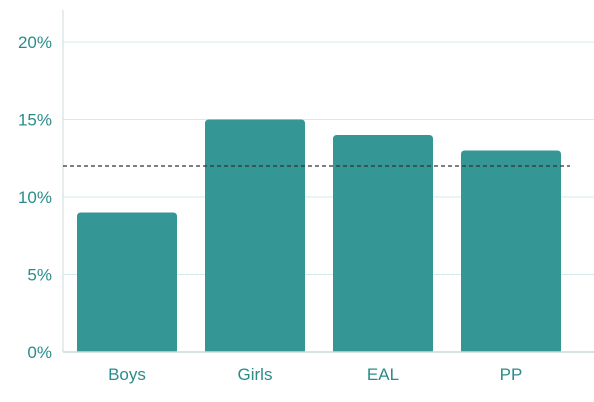 This screenshot has height=402, width=594. I want to click on bar-pp, so click(511, 251).